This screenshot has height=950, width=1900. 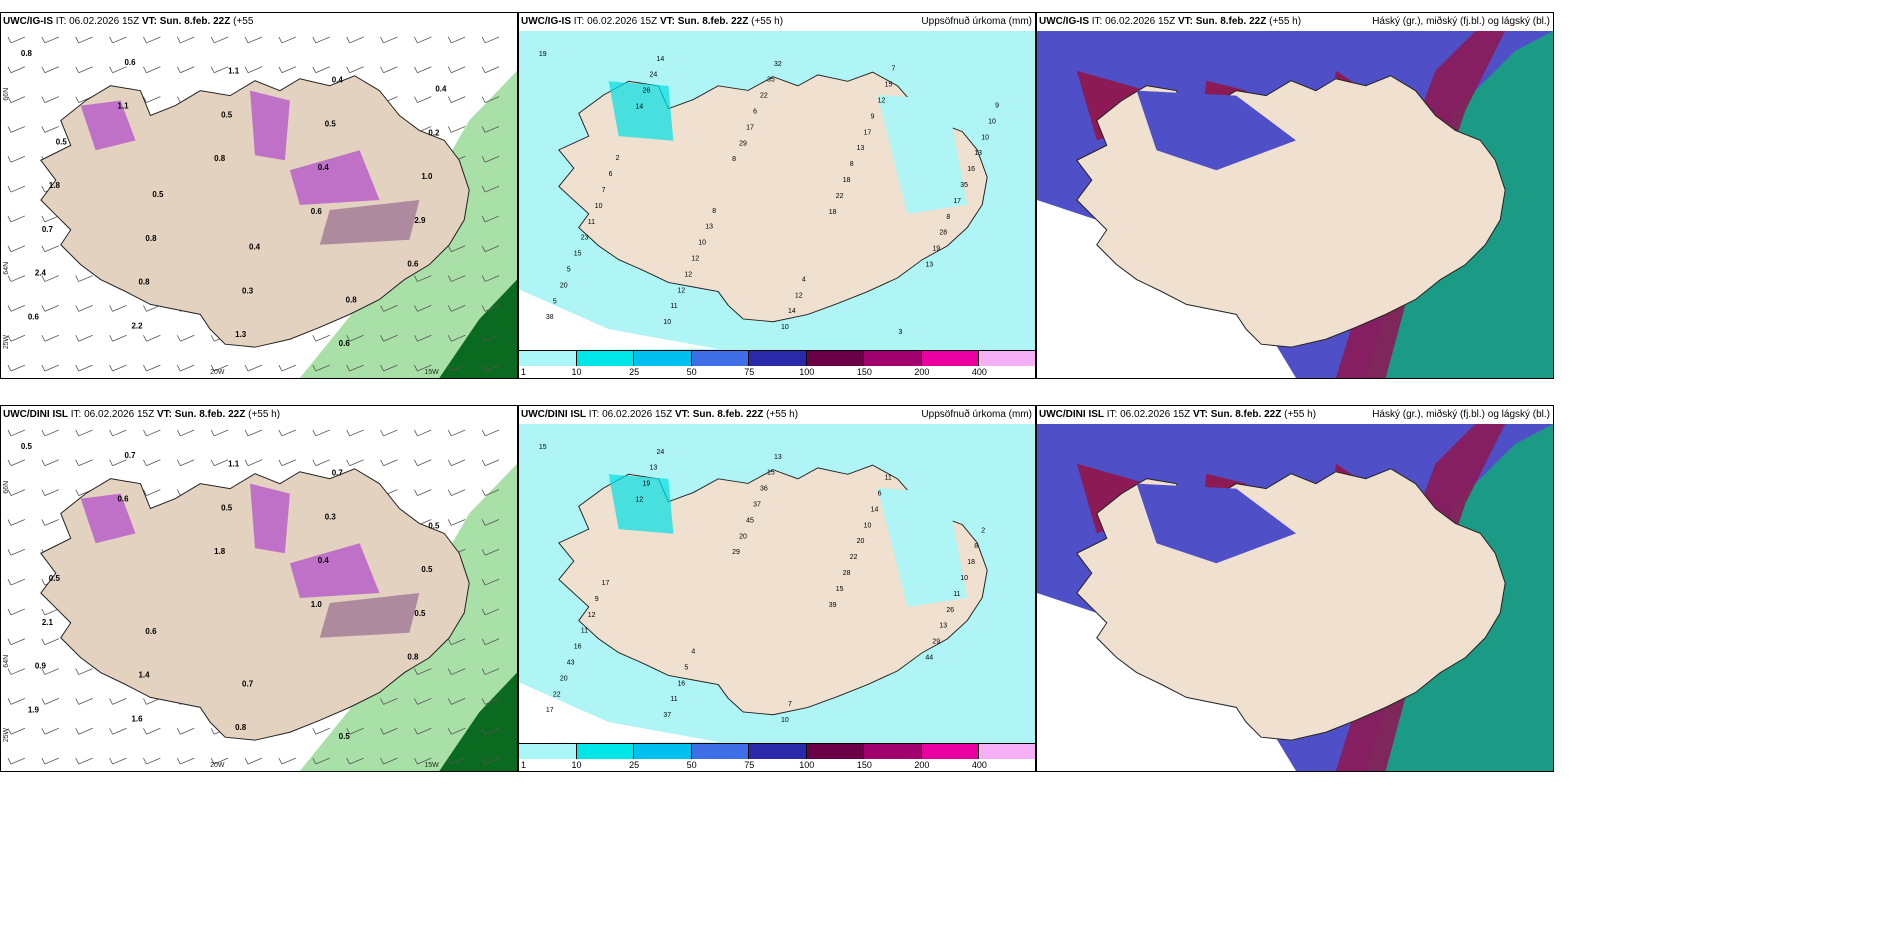 What do you see at coordinates (241, 727) in the screenshot?
I see `value-label: 0.8` at bounding box center [241, 727].